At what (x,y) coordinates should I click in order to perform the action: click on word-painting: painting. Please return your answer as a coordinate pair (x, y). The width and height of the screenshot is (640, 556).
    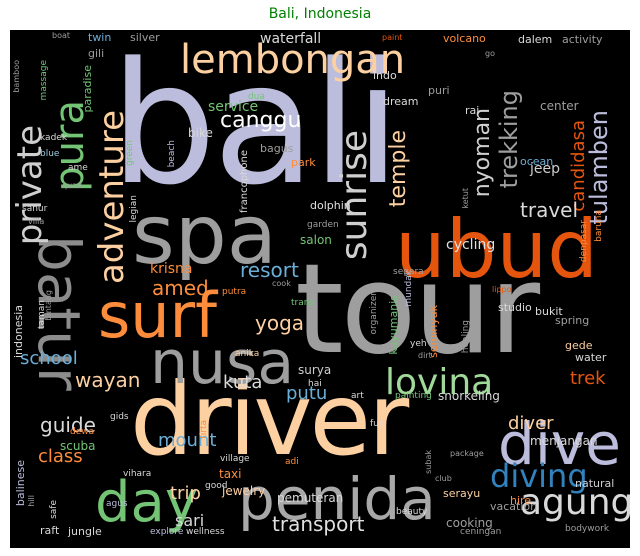
    Looking at the image, I should click on (413, 396).